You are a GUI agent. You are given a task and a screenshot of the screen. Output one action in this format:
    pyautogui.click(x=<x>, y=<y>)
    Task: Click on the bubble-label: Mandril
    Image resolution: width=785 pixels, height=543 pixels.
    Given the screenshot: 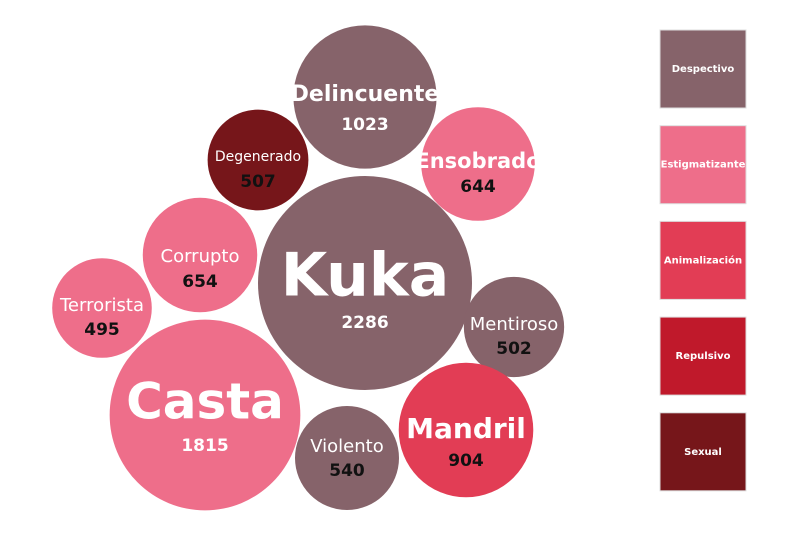 What is the action you would take?
    pyautogui.click(x=466, y=428)
    